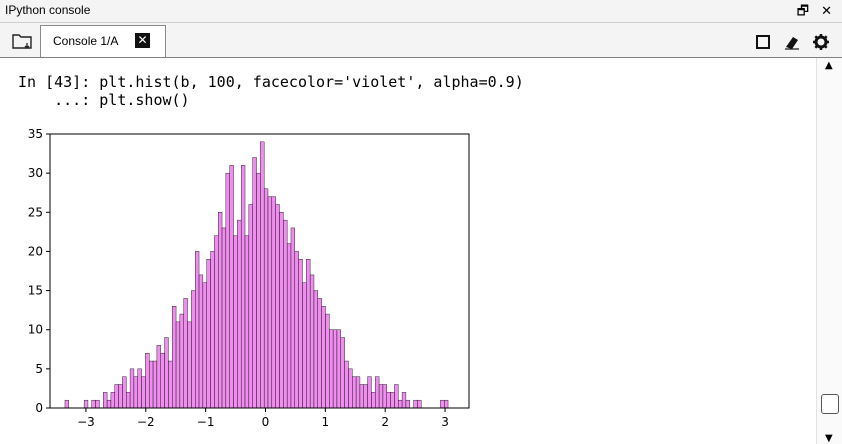  What do you see at coordinates (142, 40) in the screenshot?
I see `tab-close-icon: ✕` at bounding box center [142, 40].